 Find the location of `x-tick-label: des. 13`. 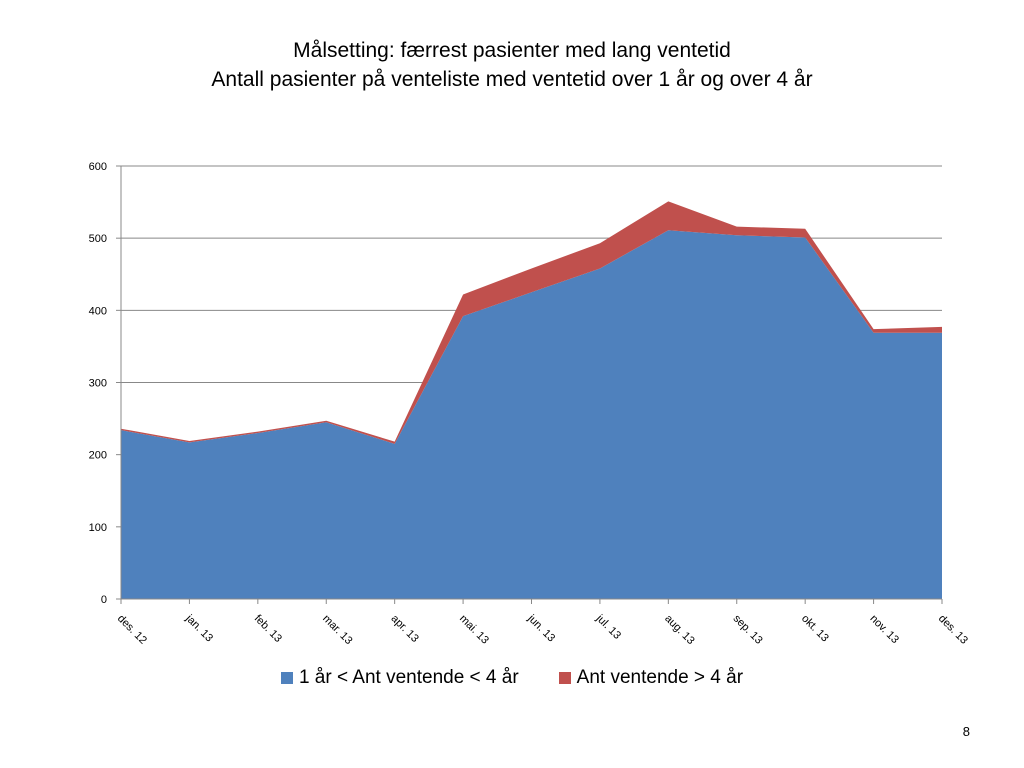

x-tick-label: des. 13 is located at coordinates (953, 630).